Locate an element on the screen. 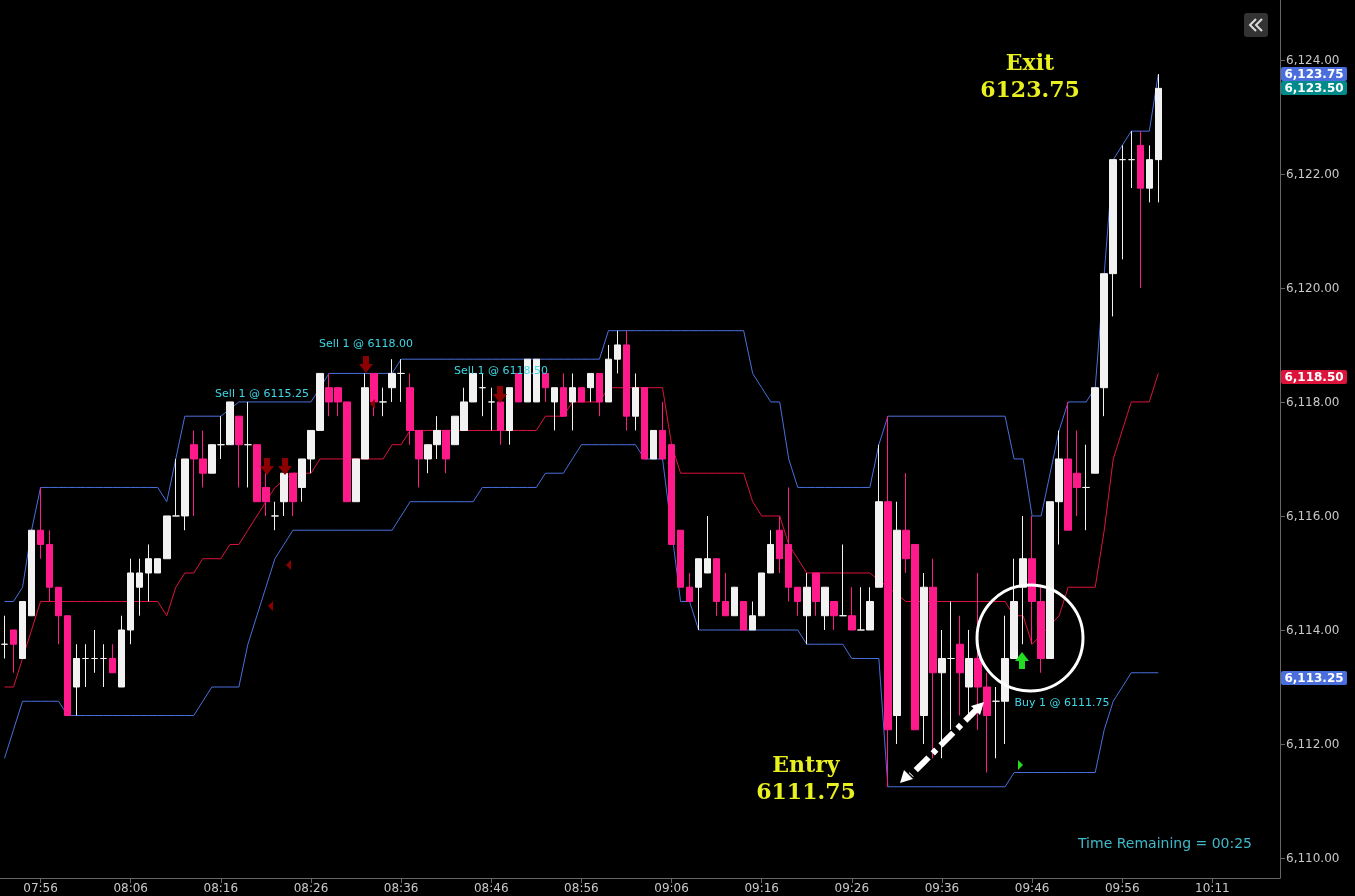 This screenshot has height=896, width=1355. x-tick-label: 08:26 is located at coordinates (311, 888).